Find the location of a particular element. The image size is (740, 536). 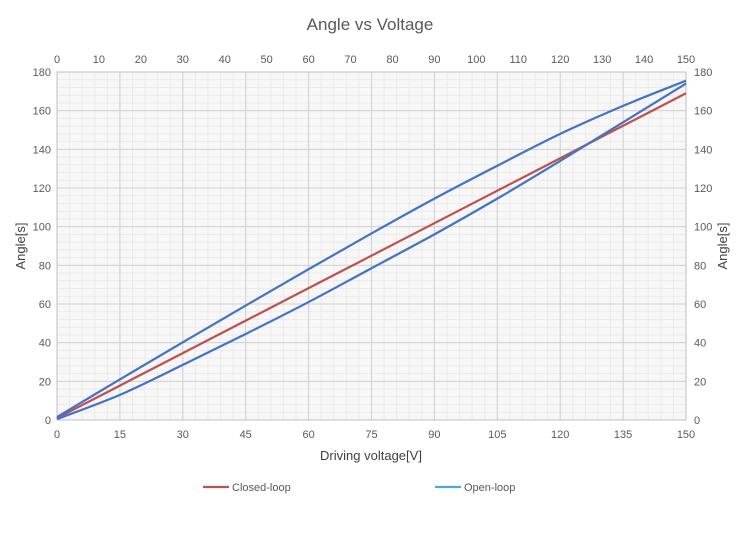

y-tick-label-left: 160 is located at coordinates (42, 112).